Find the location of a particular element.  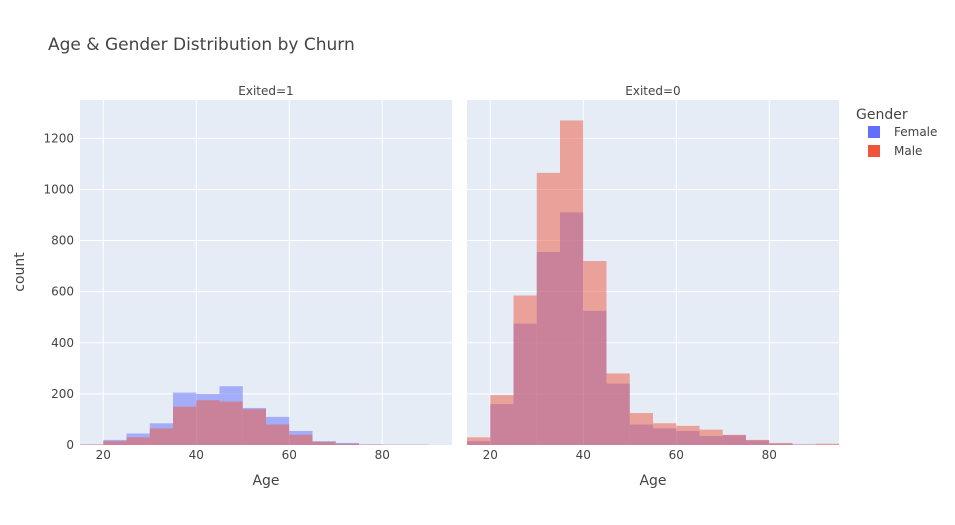

y-tick-label: 200 is located at coordinates (62, 394).